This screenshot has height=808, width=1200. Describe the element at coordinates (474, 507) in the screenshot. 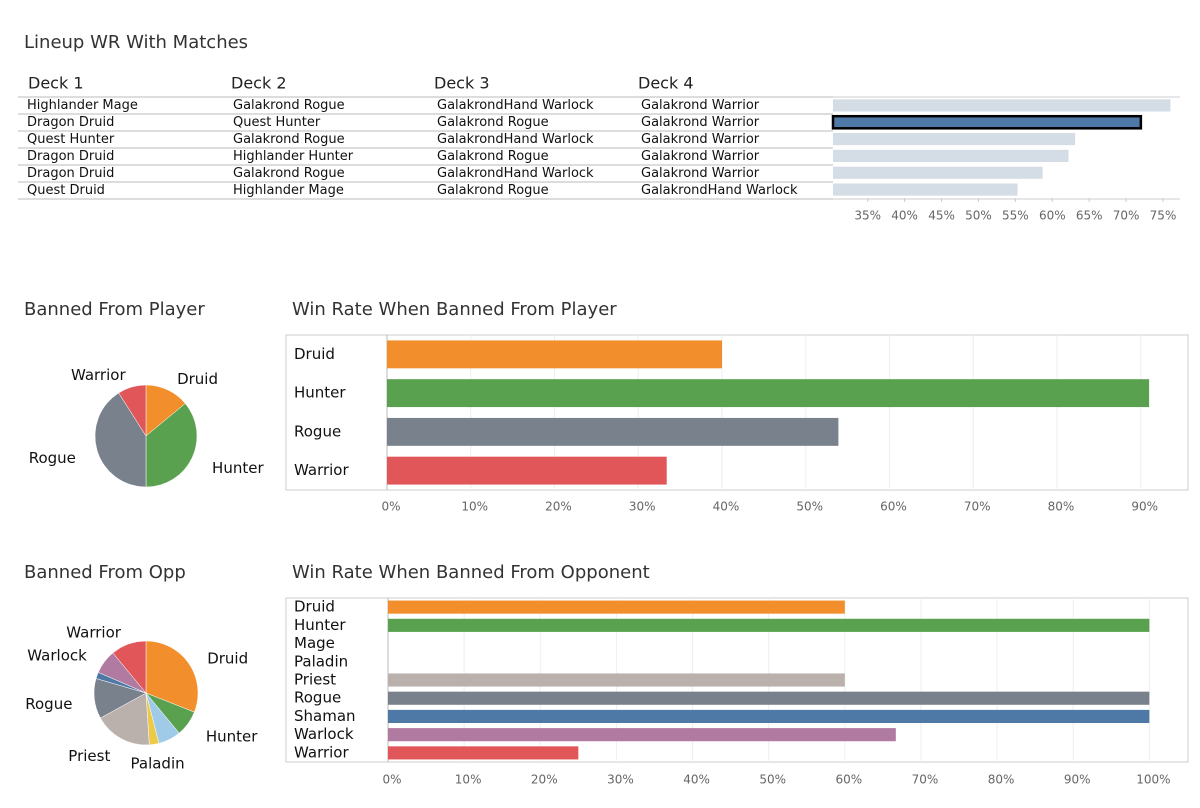

I see `x-tick-label: 10%` at that location.